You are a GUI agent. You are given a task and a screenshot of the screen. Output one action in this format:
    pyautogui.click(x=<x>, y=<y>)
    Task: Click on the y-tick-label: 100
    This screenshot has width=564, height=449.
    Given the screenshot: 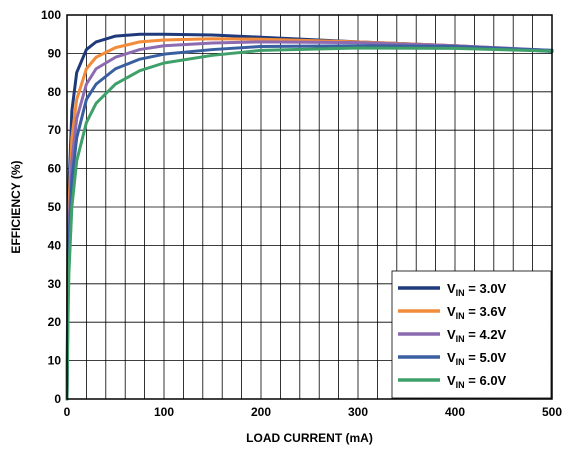 What is the action you would take?
    pyautogui.click(x=51, y=15)
    